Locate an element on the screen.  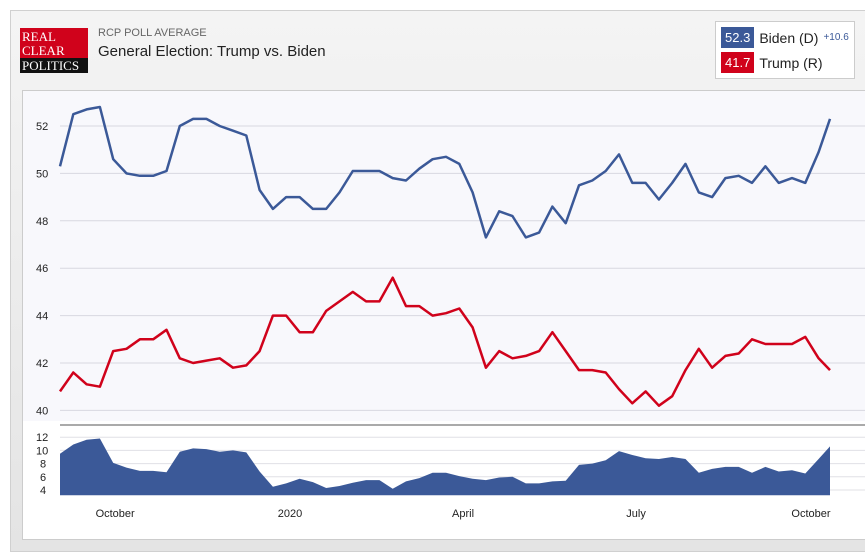
legend-trump: 41.7 Trump (R) is located at coordinates (772, 62).